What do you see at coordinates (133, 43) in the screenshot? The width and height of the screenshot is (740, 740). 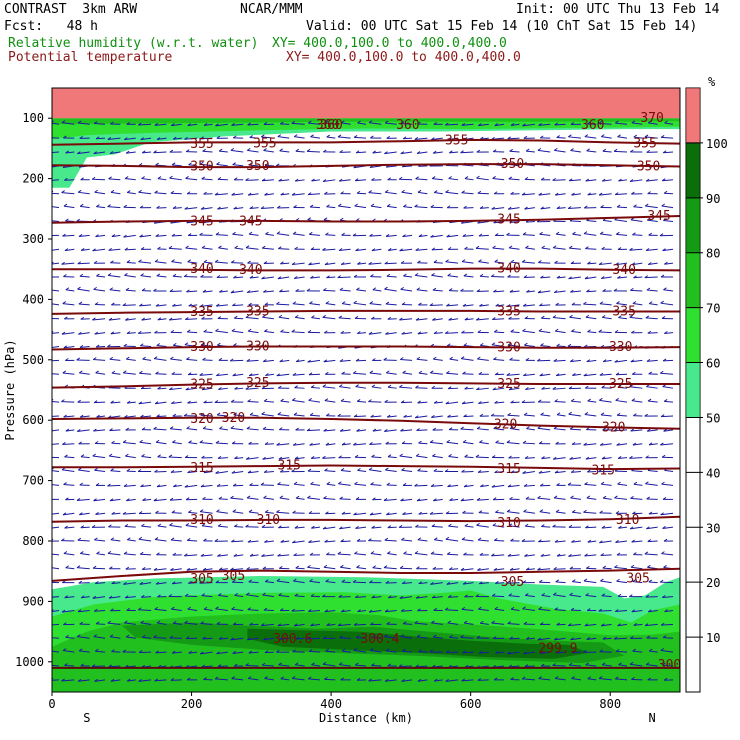 I see `field1-title: Relative humidity (w.r.t. water)` at bounding box center [133, 43].